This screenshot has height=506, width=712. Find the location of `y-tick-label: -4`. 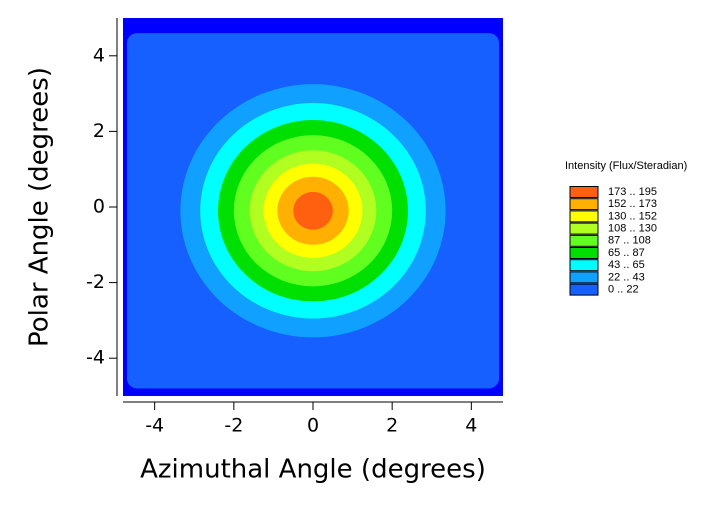

y-tick-label: -4 is located at coordinates (95, 358).